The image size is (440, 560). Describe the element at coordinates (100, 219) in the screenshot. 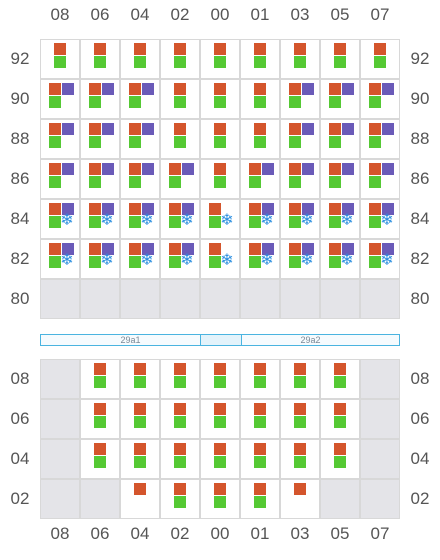

I see `upper-slot-84-06: ❄` at that location.